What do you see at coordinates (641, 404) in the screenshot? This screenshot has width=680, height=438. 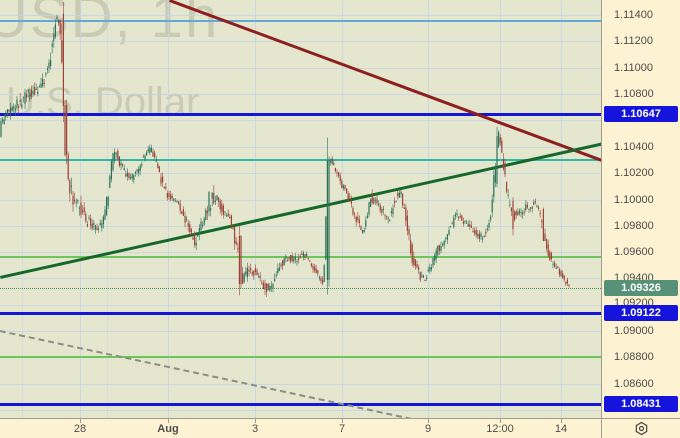 I see `price-level-badge: 1.08431` at bounding box center [641, 404].